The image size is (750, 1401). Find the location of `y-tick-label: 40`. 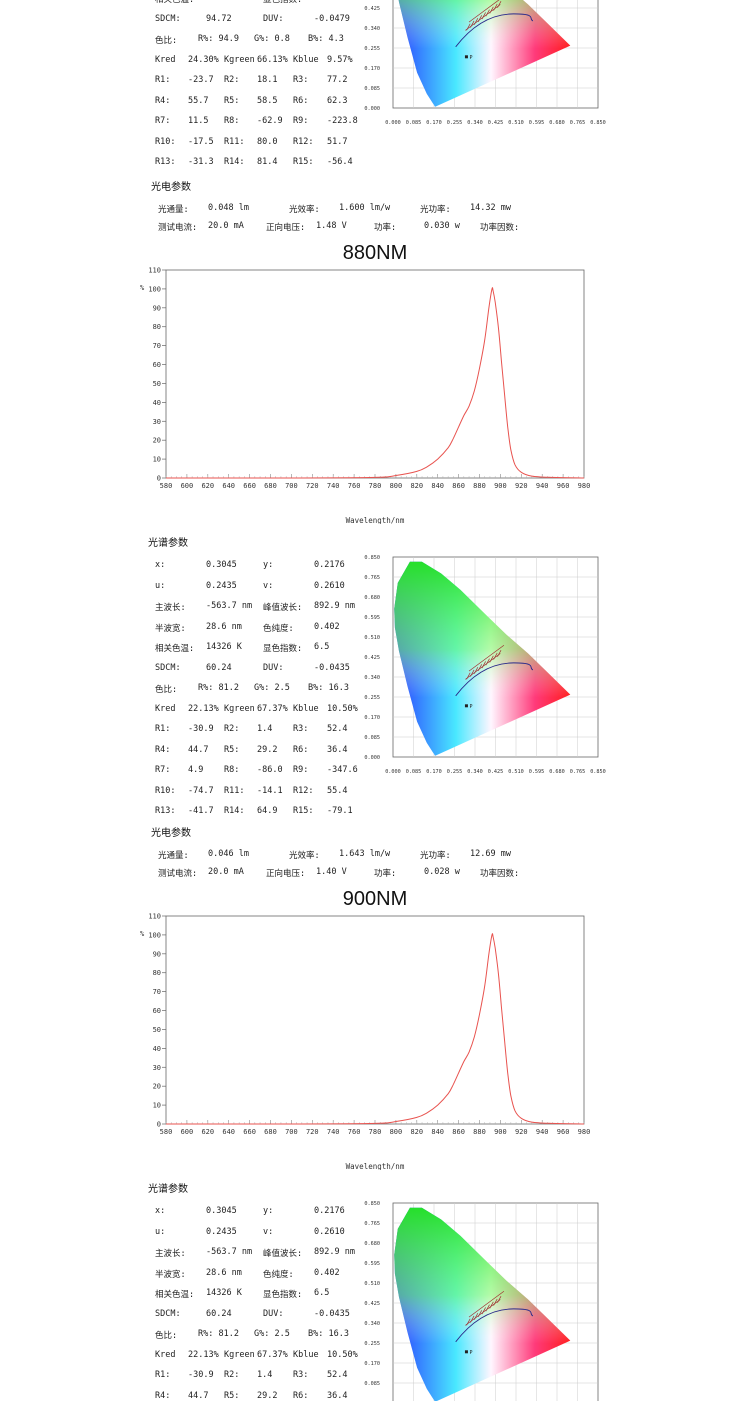

y-tick-label: 40 is located at coordinates (157, 403).